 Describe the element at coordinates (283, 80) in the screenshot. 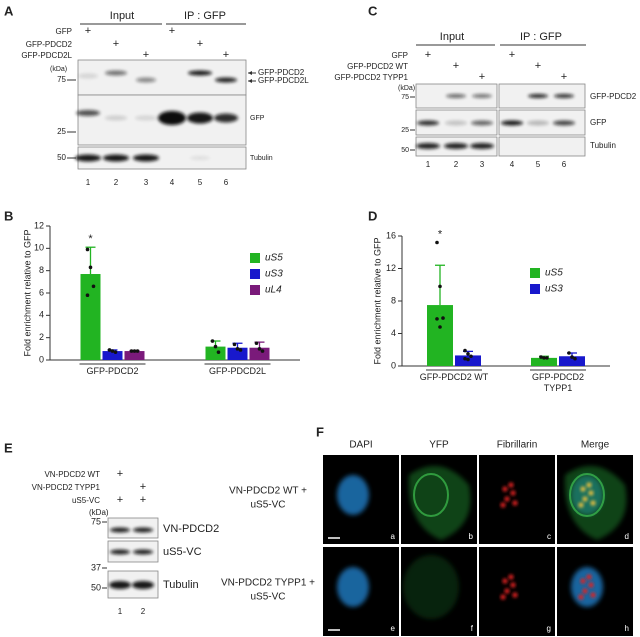

I see `band-label: GFP-PDCD2L` at that location.